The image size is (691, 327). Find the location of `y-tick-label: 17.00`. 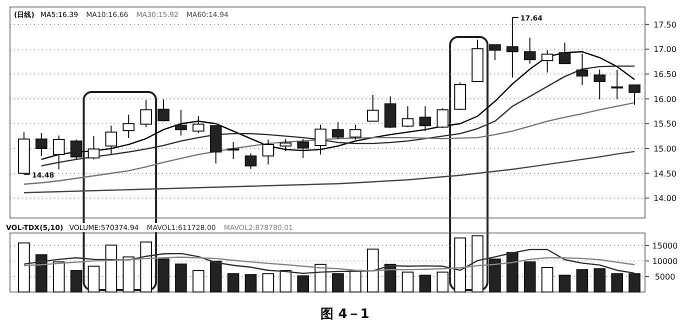

y-tick-label: 17.00 is located at coordinates (665, 49).